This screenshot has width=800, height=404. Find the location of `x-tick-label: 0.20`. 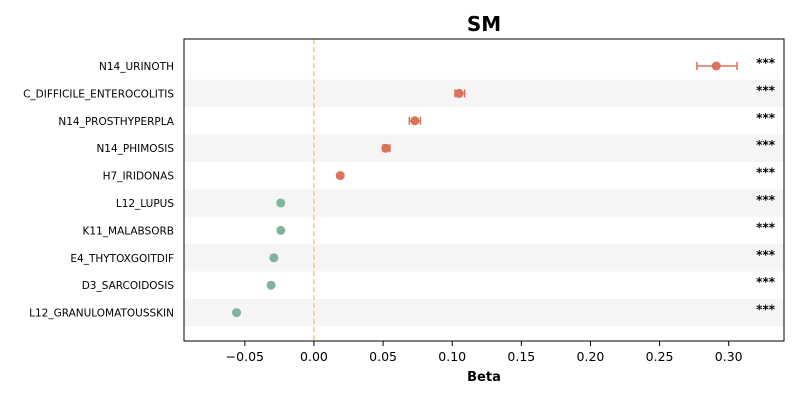

x-tick-label: 0.20 is located at coordinates (591, 356).